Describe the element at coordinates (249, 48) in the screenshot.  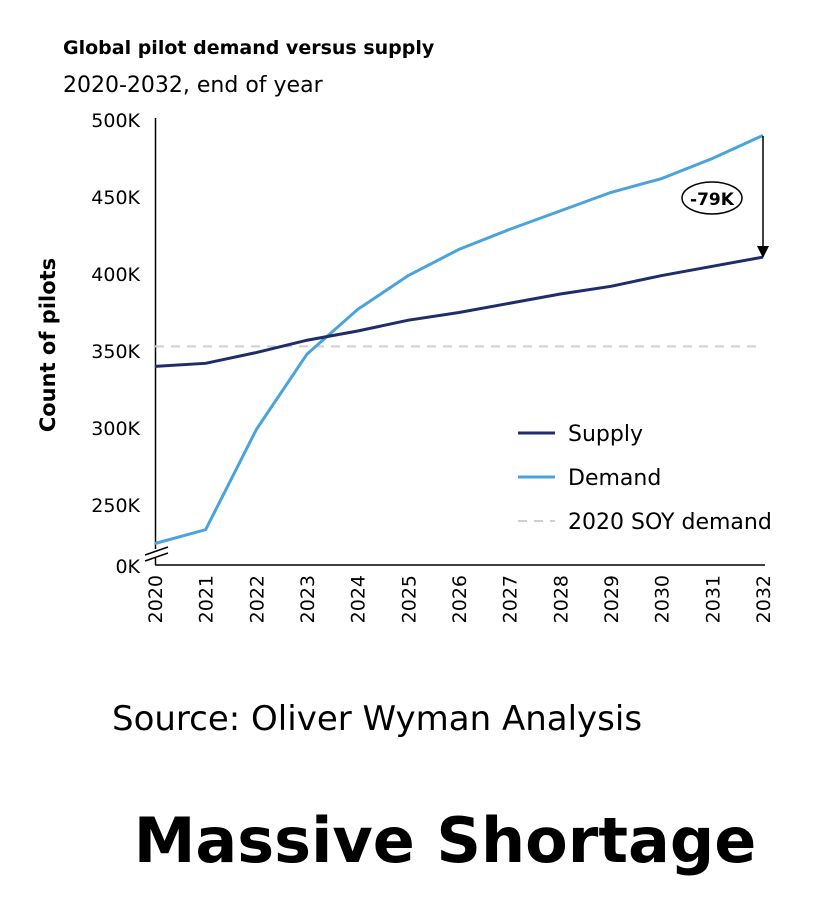
I see `chart-title: Global pilot demand versus supply` at that location.